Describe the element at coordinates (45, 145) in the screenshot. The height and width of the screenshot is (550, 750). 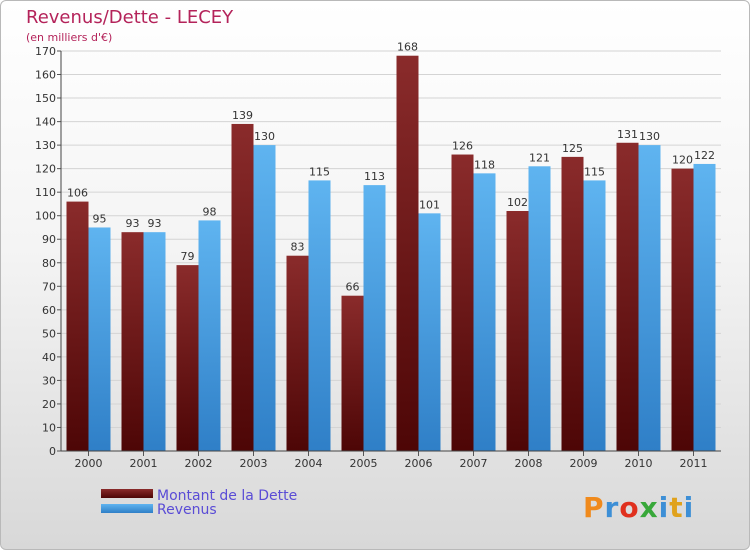
I see `y-tick-label: 130` at that location.